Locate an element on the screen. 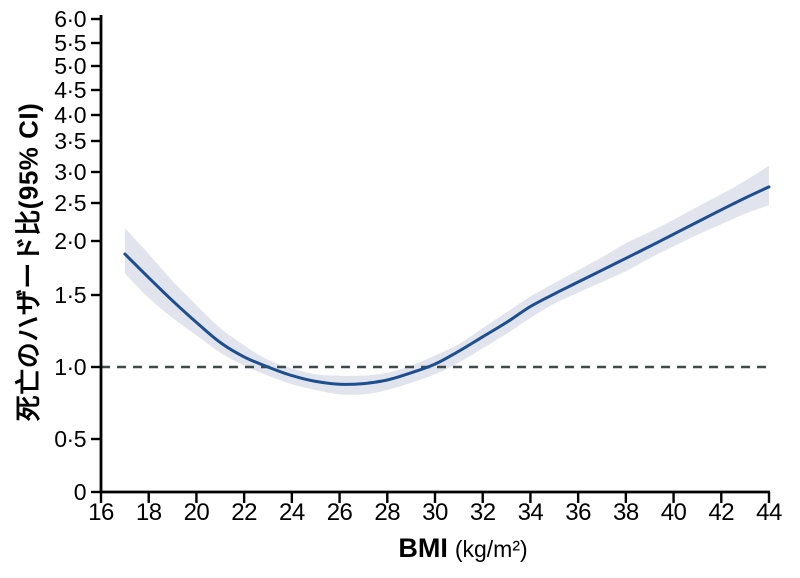 Image resolution: width=800 pixels, height=578 pixels. x-axis-tick-label: 44 is located at coordinates (769, 512).